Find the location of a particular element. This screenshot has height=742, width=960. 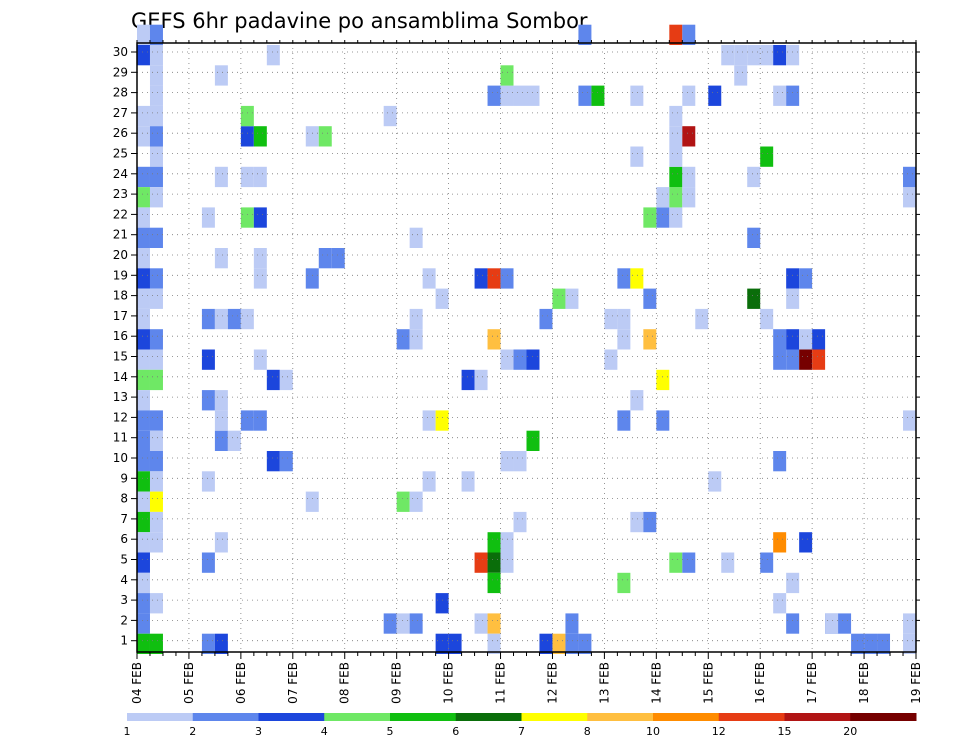

y-tick-label: 23 is located at coordinates (120, 194).